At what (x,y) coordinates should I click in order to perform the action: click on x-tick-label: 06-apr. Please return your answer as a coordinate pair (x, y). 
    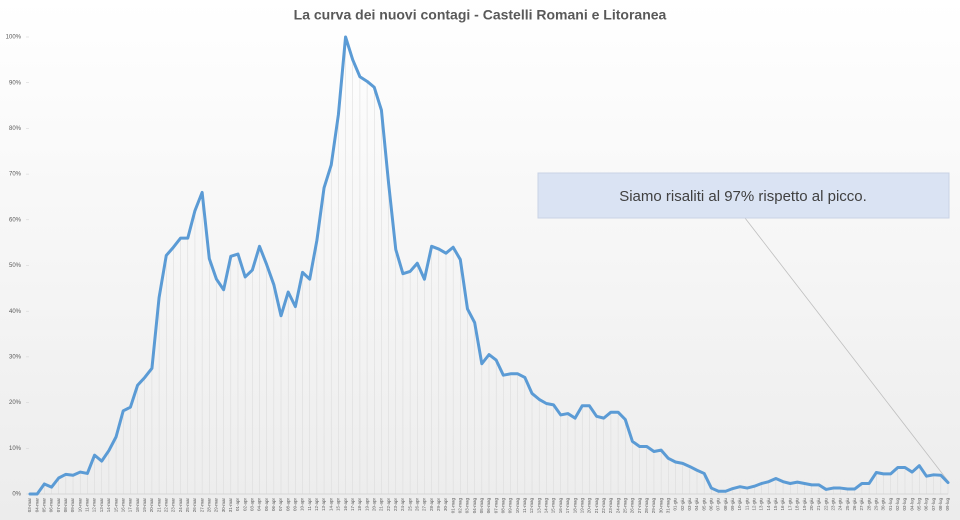
    Looking at the image, I should click on (273, 505).